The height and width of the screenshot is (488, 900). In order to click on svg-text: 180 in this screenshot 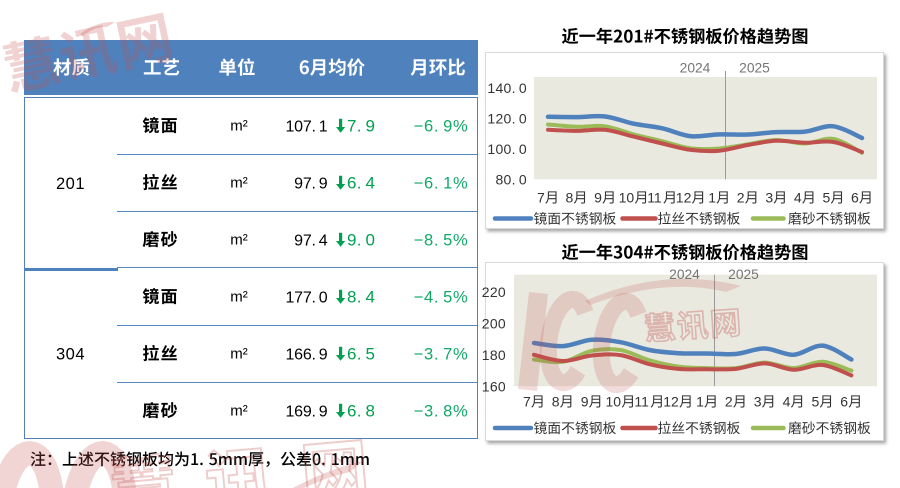, I will do `click(494, 355)`.